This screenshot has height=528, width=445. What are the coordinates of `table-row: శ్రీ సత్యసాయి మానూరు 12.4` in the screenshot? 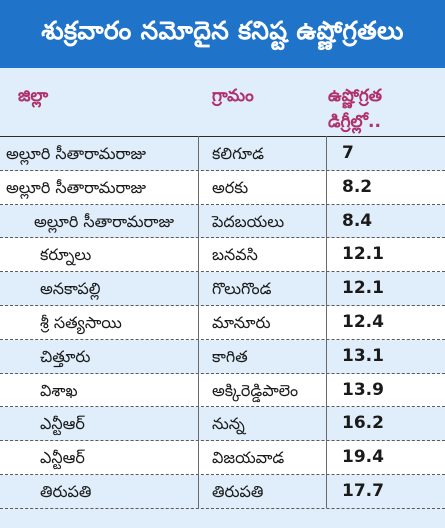 It's located at (222, 322).